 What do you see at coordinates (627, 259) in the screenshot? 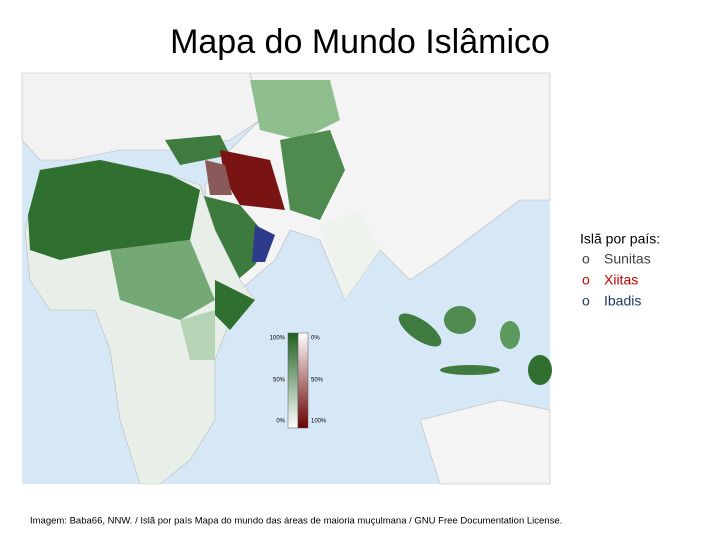
I see `legend-label: Sunitas` at bounding box center [627, 259].